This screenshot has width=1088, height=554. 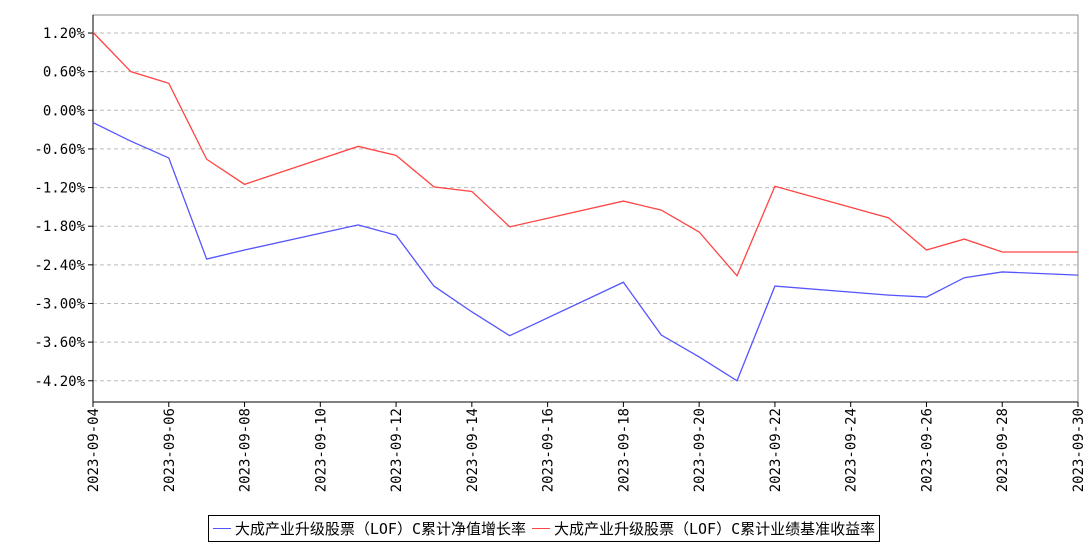 What do you see at coordinates (549, 450) in the screenshot?
I see `x-tick-label: 2023-09-16` at bounding box center [549, 450].